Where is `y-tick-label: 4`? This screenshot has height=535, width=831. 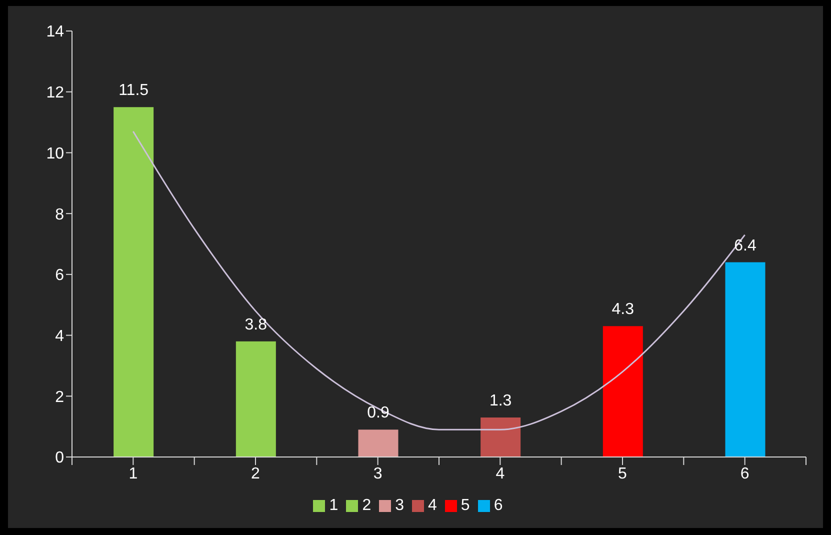
y-tick-label: 4 is located at coordinates (59, 336).